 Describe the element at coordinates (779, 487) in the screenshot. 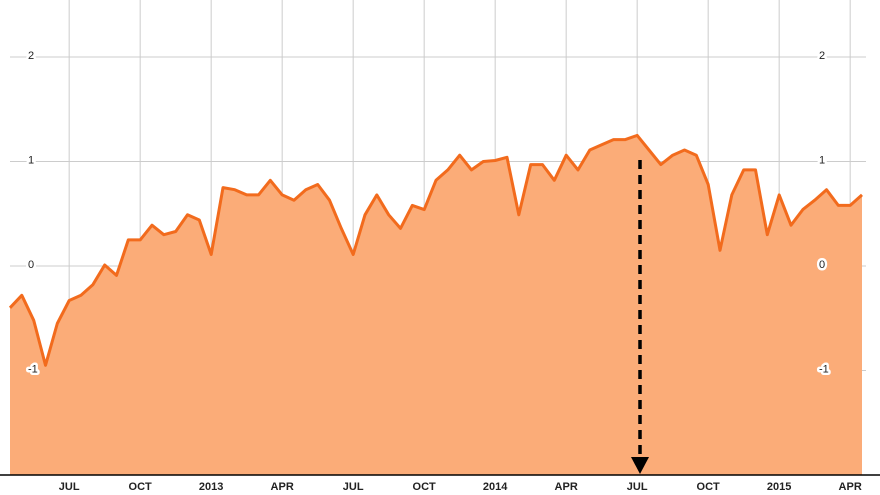

I see `x-tick-label: 2015` at that location.